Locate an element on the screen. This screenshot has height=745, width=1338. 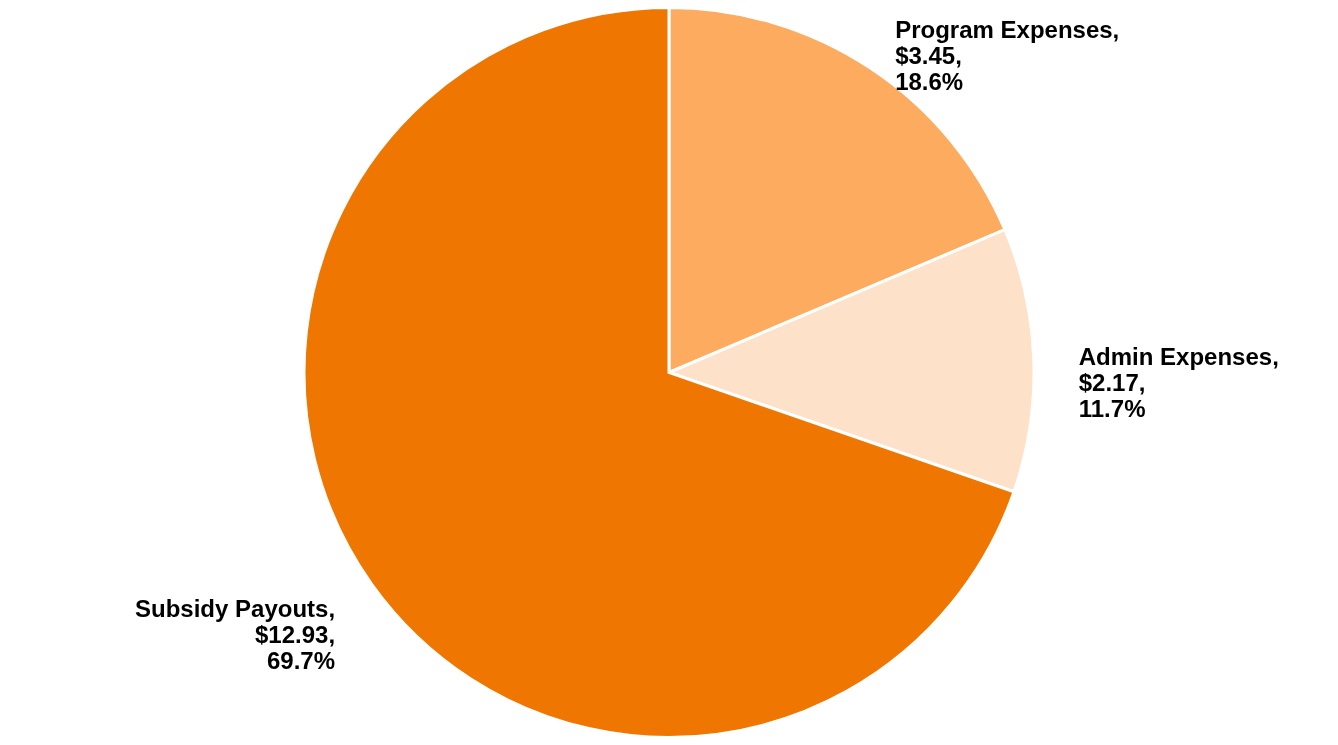
slice-label: Program Expenses, $3.45, 18.6% is located at coordinates (1007, 55).